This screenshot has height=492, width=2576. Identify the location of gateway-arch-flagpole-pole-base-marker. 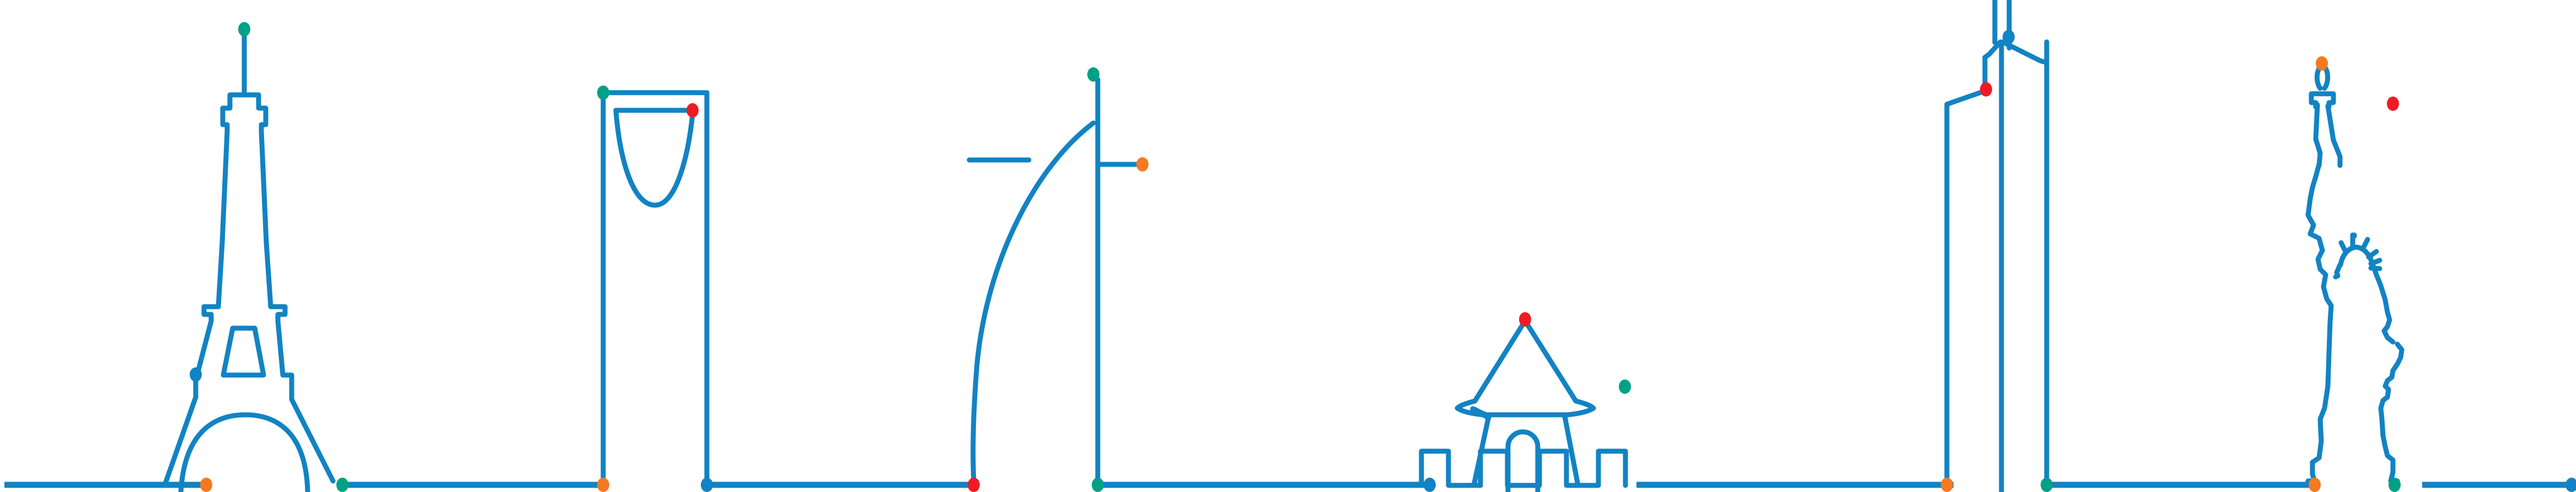
(1098, 485).